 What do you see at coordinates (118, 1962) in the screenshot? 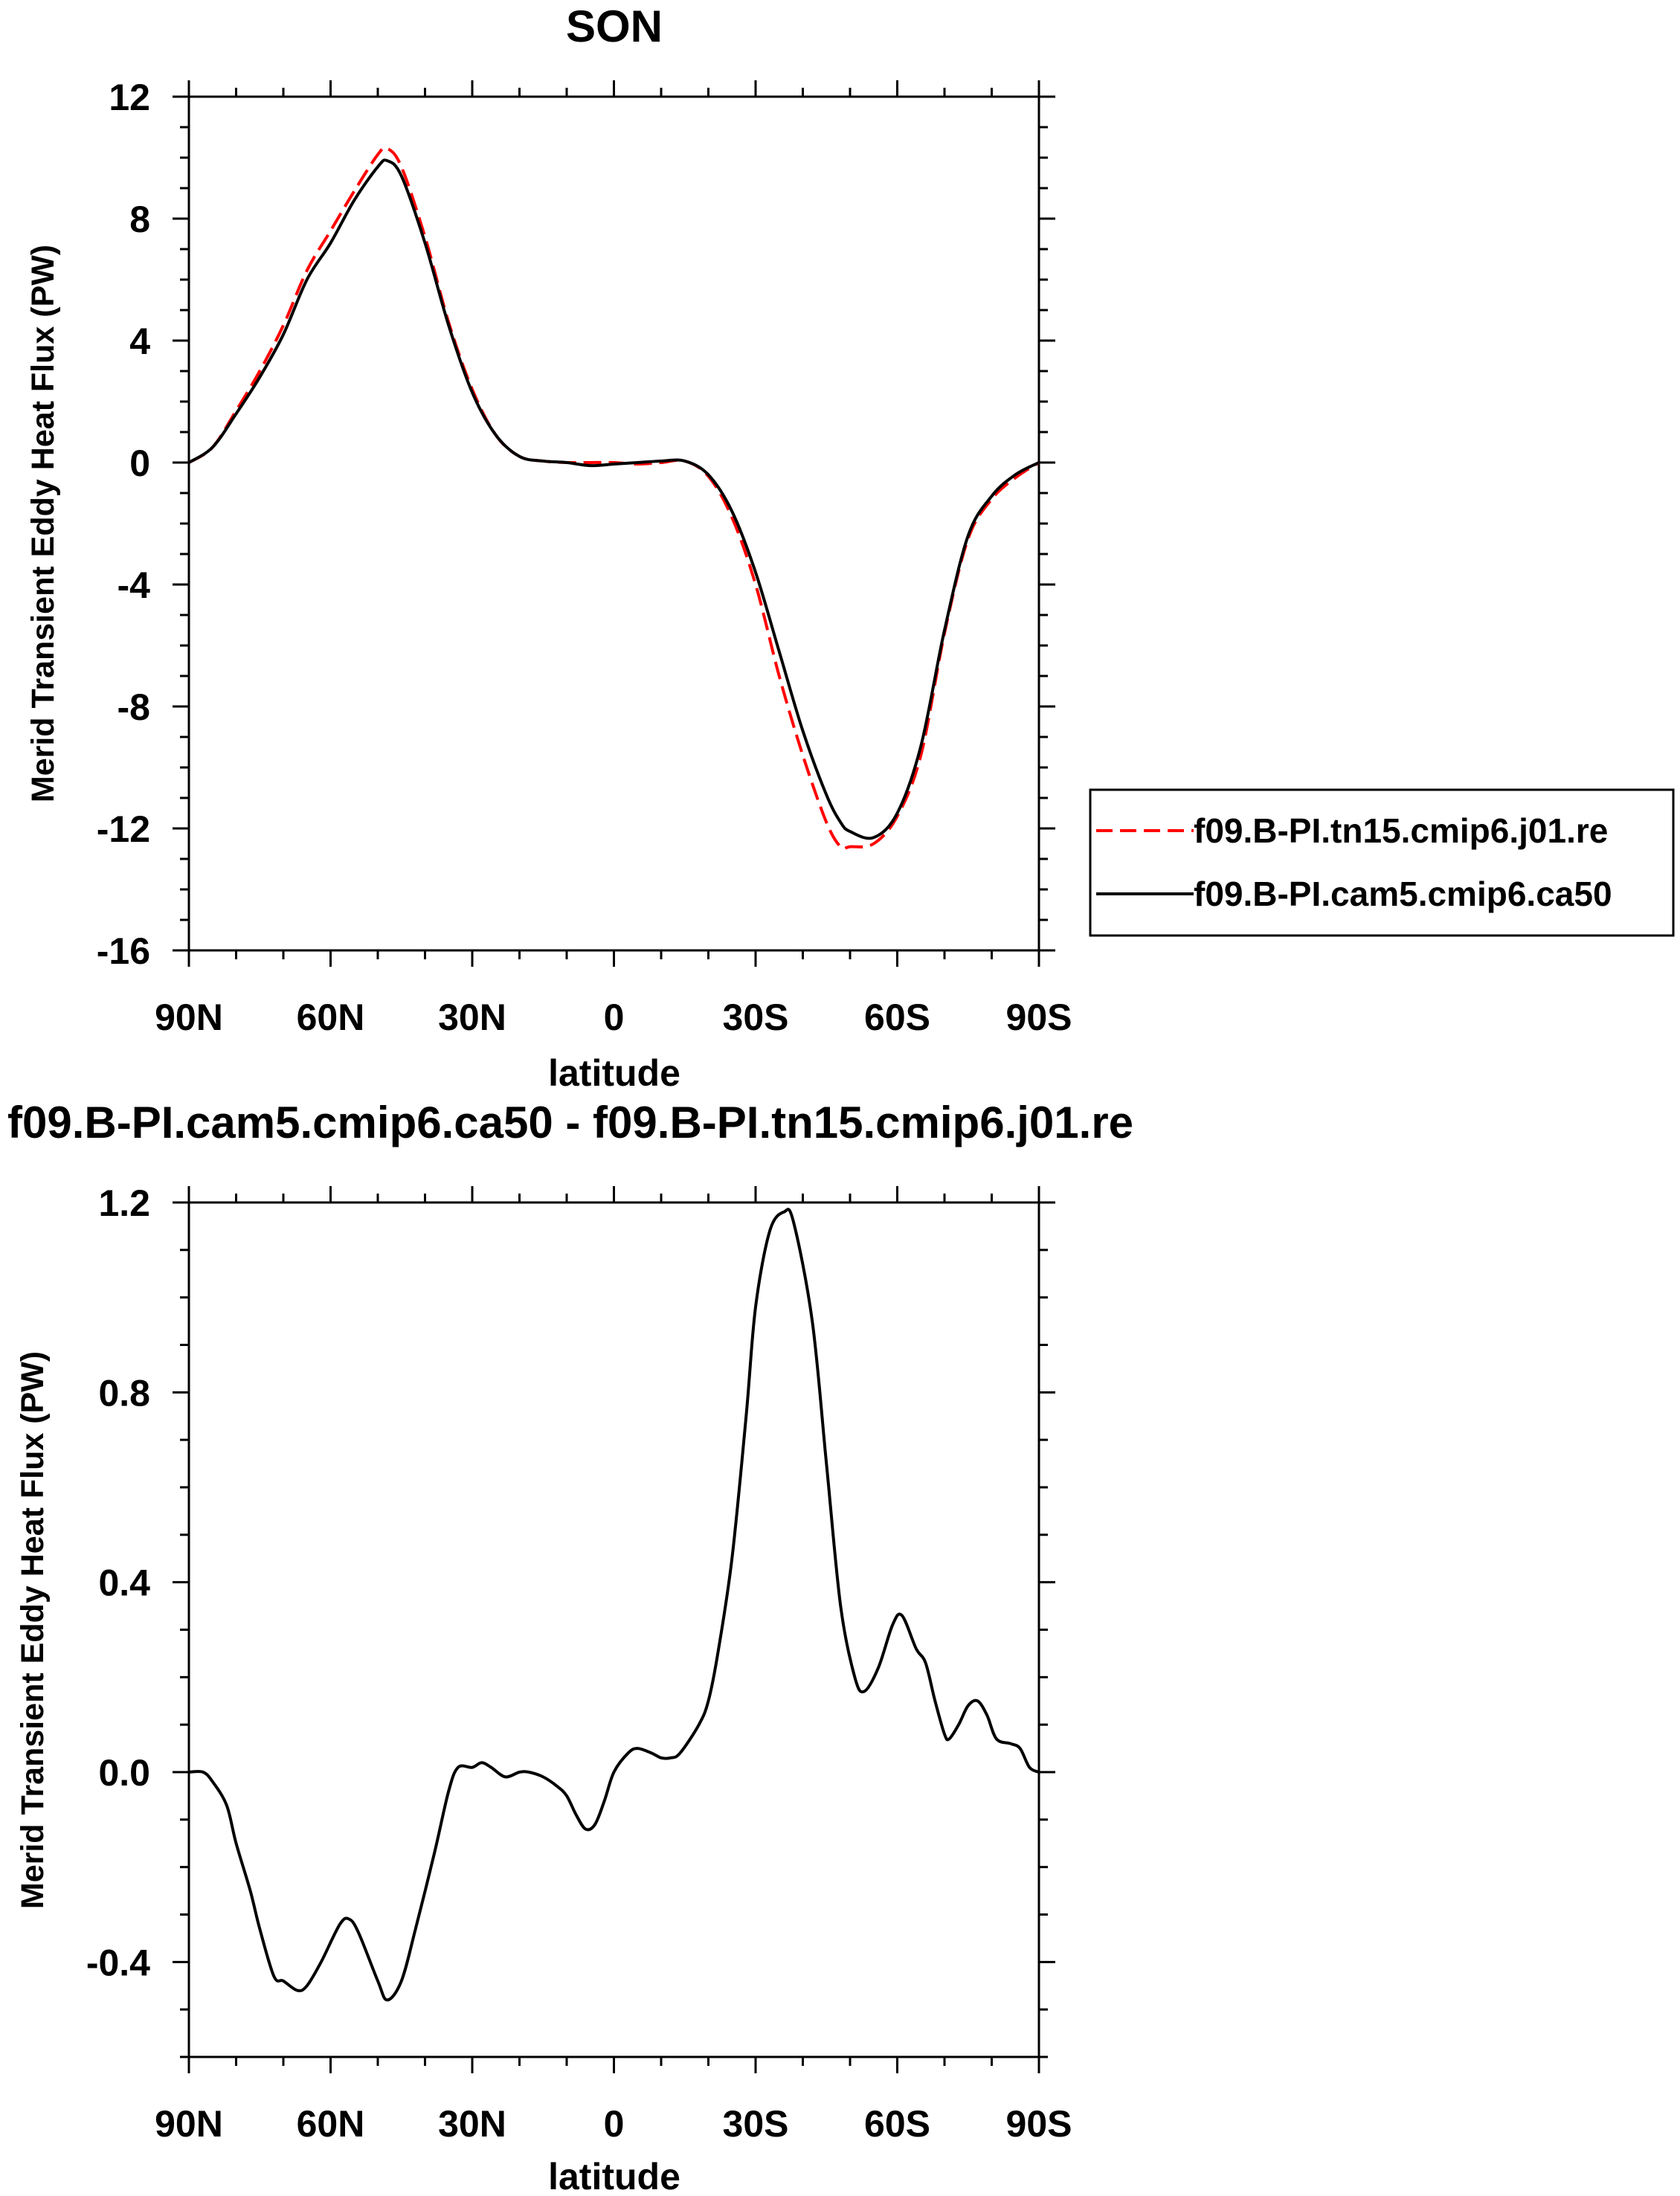
I see `y-tick-label: -0.4` at bounding box center [118, 1962].